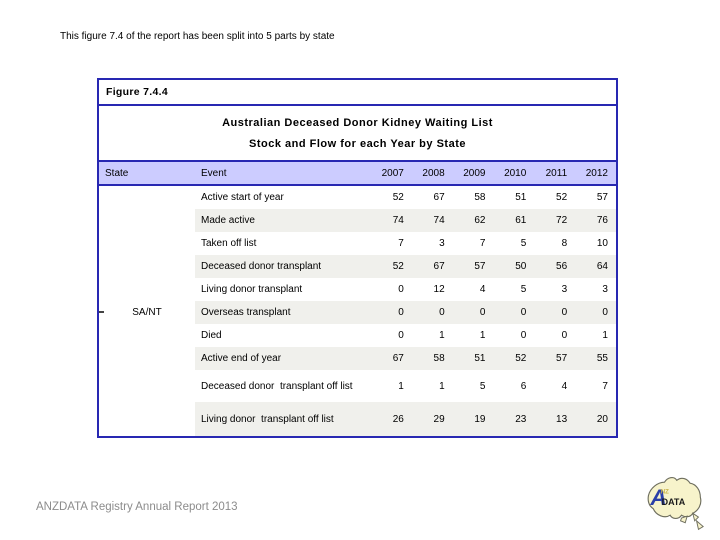 Image resolution: width=720 pixels, height=540 pixels. I want to click on row-band: Living donor transplant 0 12 4 5 3 3, so click(405, 289).